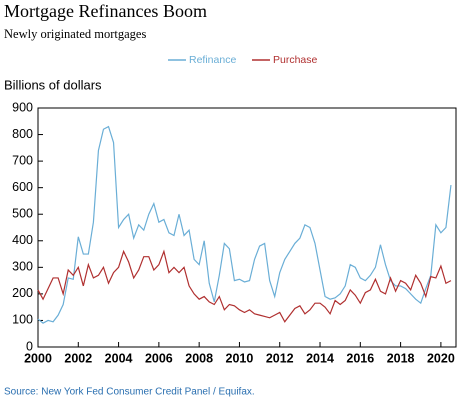 This screenshot has height=411, width=460. I want to click on y-tick-label: 600, so click(22, 187).